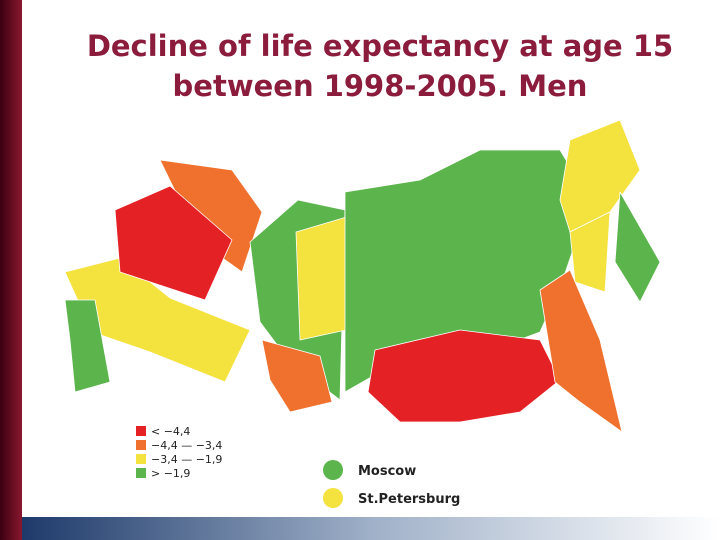 Image resolution: width=720 pixels, height=540 pixels. Describe the element at coordinates (186, 459) in the screenshot. I see `legend-label: −3,4 — −1,9` at that location.